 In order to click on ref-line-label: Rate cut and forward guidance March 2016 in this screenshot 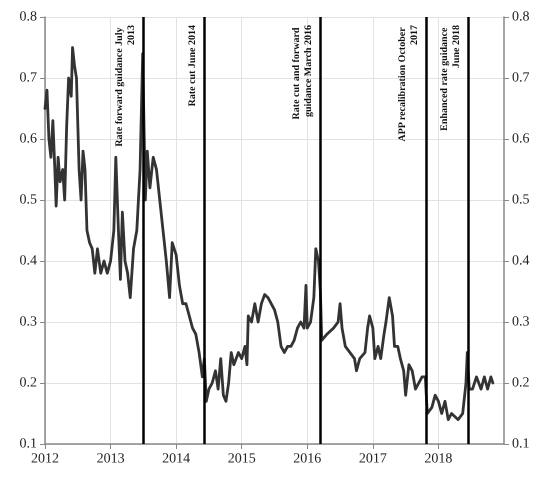, I will do `click(302, 72)`.